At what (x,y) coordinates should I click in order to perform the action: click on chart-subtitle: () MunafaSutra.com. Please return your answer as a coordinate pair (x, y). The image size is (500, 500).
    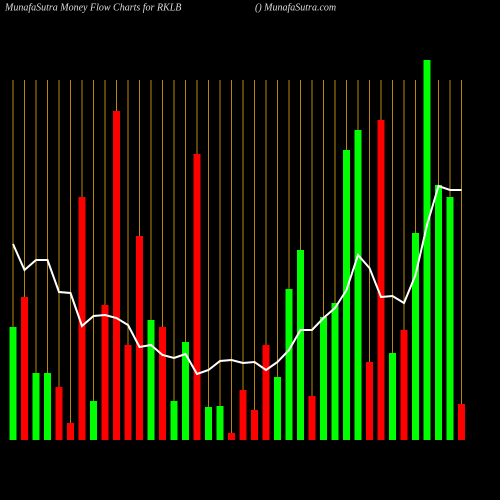
    Looking at the image, I should click on (295, 7).